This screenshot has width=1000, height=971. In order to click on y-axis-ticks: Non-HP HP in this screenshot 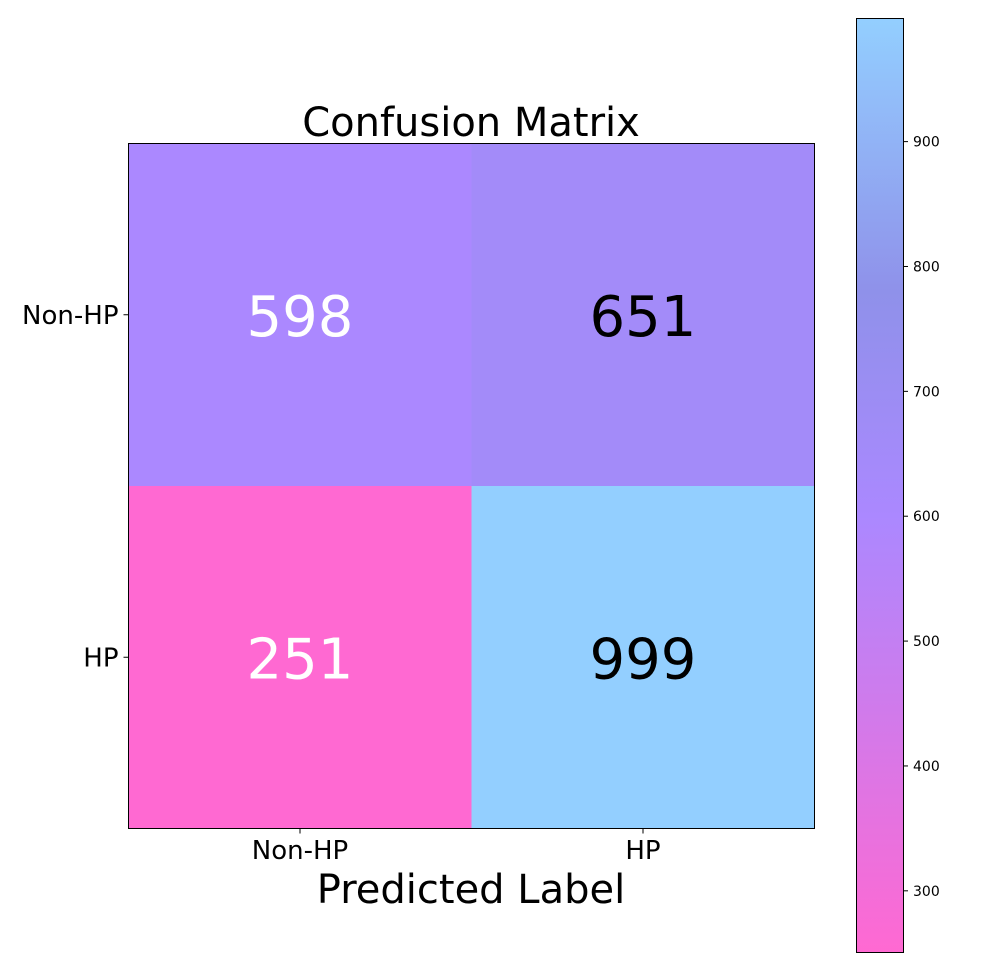, I will do `click(75, 487)`.